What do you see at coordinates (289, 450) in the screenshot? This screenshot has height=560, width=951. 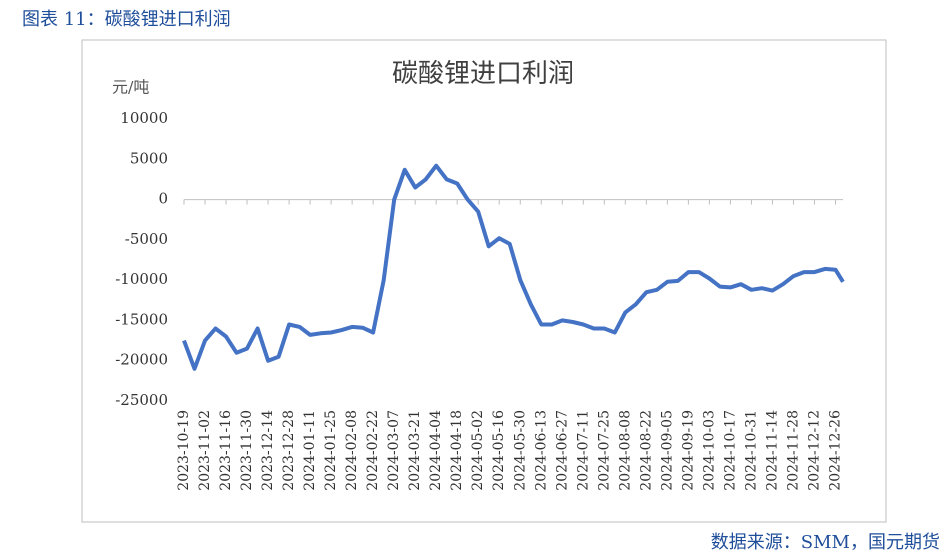 I see `x-tick-label: 2023-12-28` at bounding box center [289, 450].